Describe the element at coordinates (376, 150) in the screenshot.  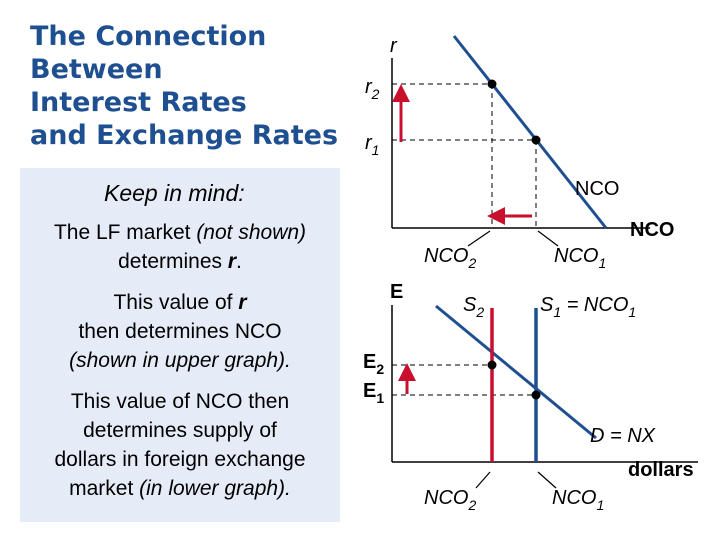
I see `r1-subscript: 1` at that location.